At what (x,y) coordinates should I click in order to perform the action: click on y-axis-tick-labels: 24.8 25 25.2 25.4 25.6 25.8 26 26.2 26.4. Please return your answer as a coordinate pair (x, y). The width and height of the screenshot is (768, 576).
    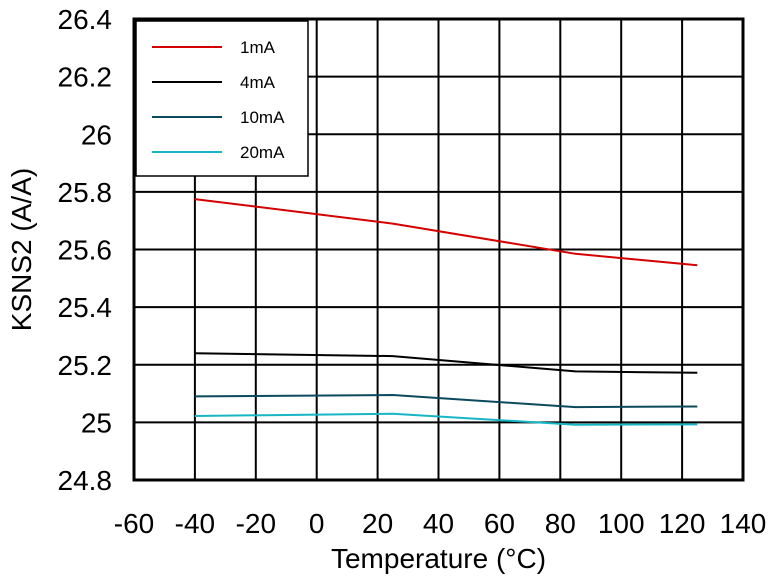
    Looking at the image, I should click on (85, 250).